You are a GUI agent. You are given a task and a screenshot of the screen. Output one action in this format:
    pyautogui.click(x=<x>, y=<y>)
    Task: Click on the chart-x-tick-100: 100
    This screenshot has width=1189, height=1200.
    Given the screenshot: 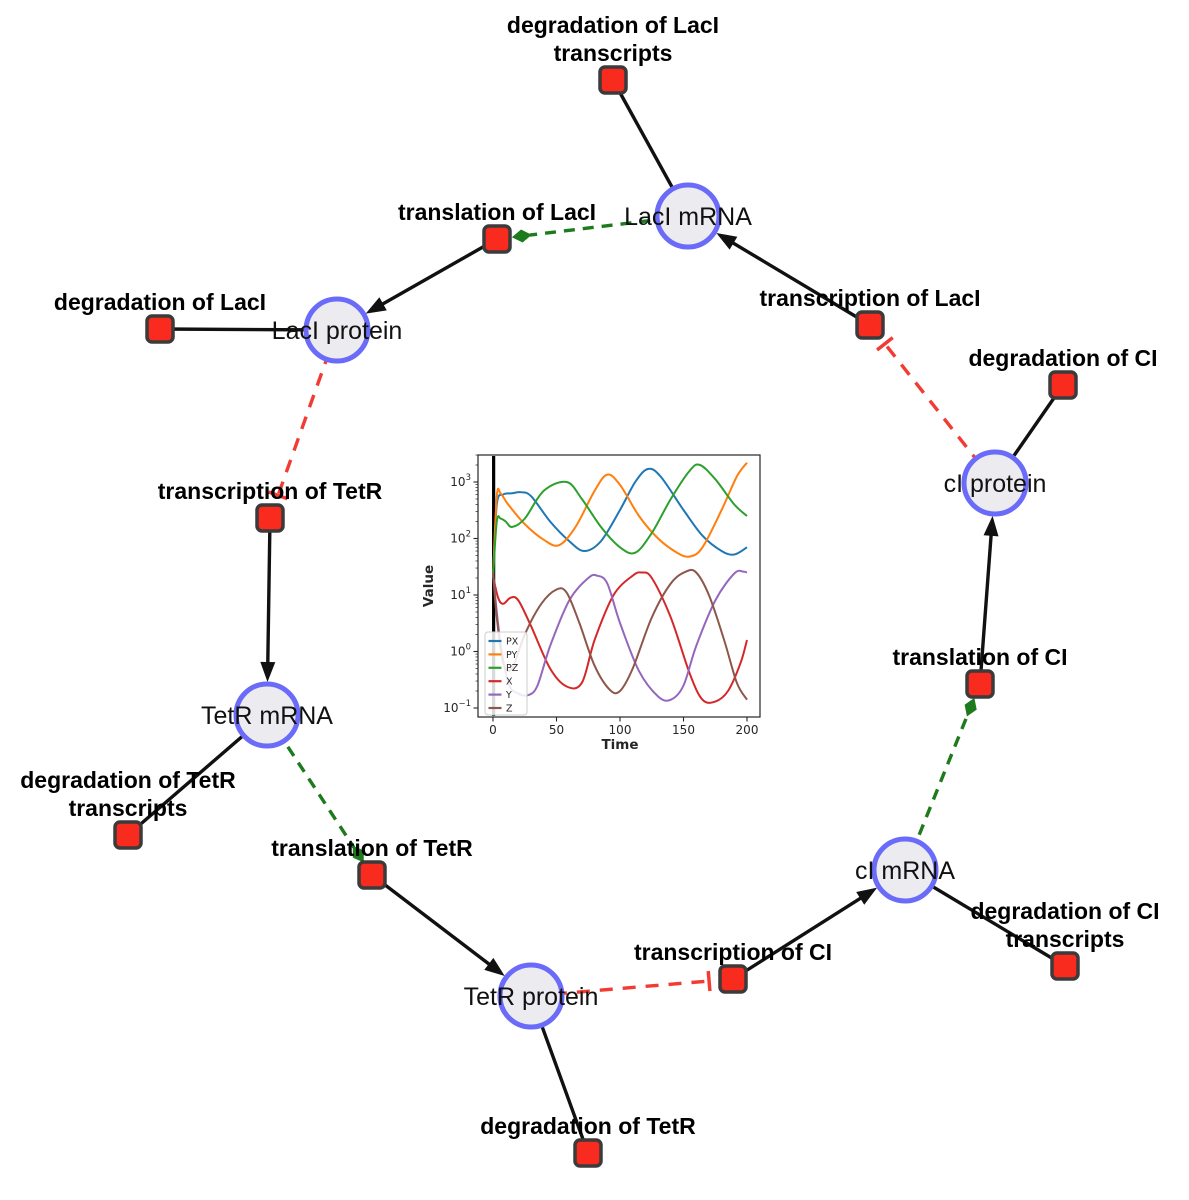 What is the action you would take?
    pyautogui.click(x=620, y=730)
    